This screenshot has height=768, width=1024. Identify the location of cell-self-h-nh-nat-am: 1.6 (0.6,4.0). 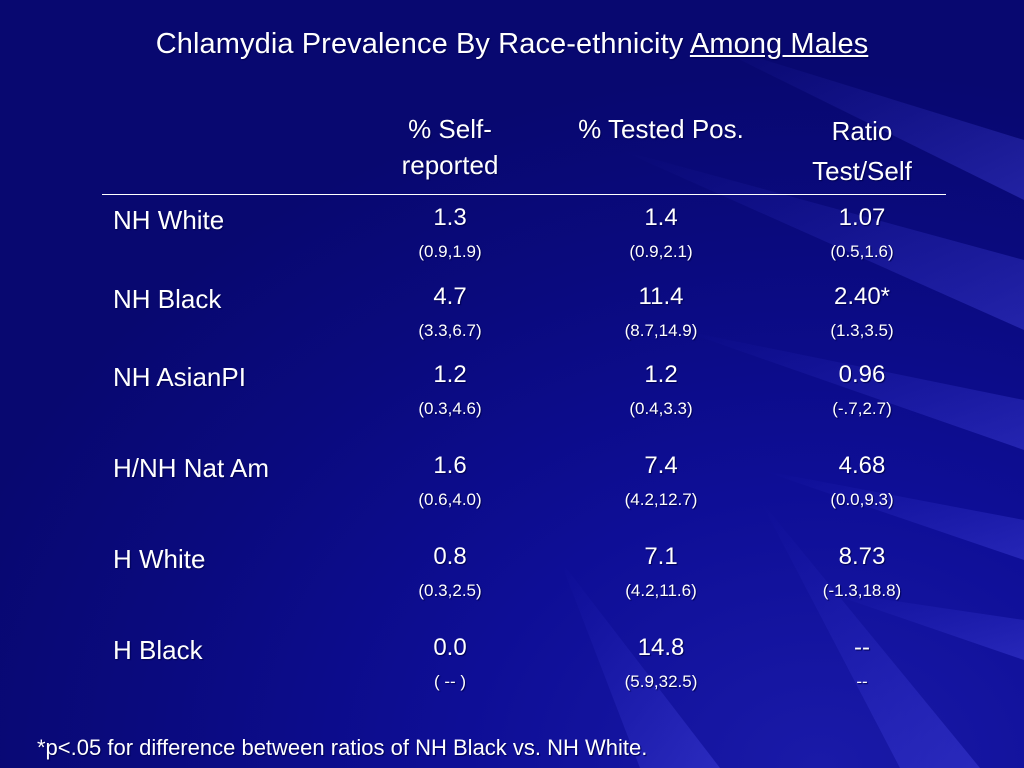
(450, 481).